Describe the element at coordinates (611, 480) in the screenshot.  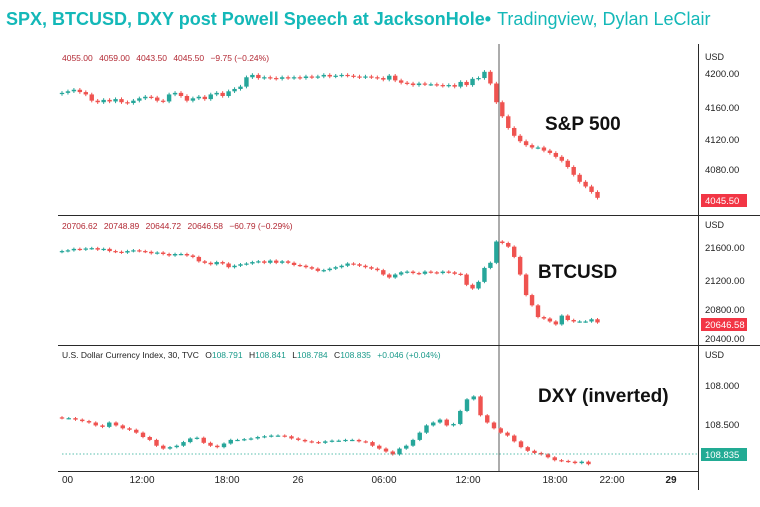
I see `x-tick-label: 22:00` at that location.